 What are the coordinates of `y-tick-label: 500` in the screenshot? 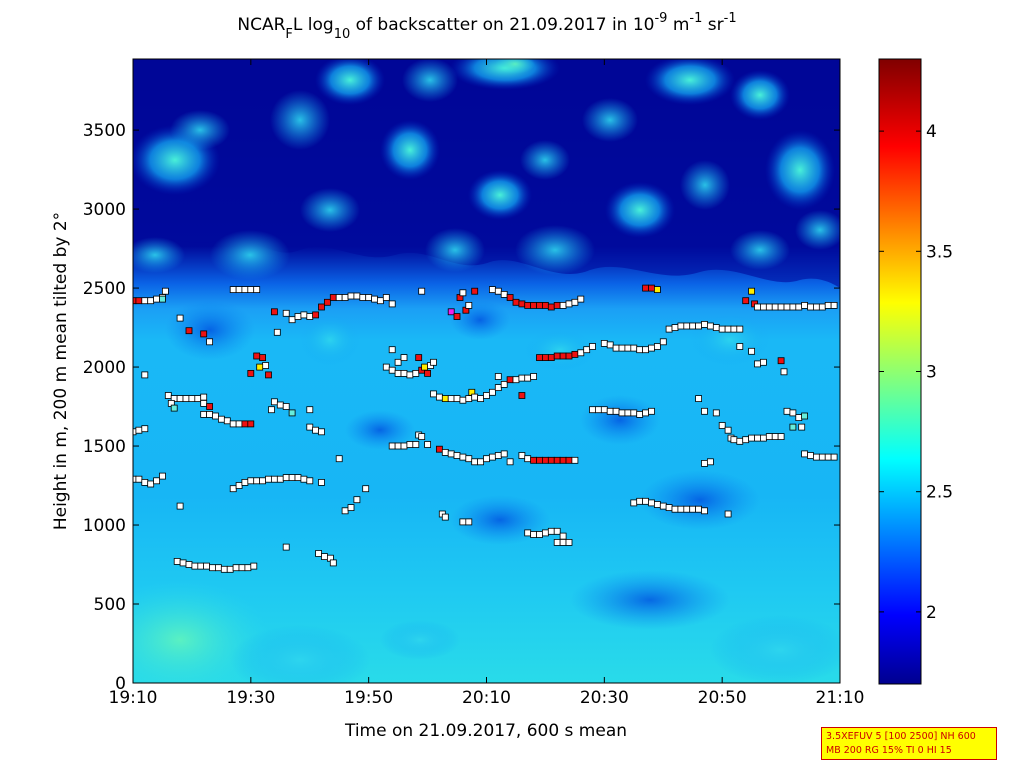 It's located at (110, 605).